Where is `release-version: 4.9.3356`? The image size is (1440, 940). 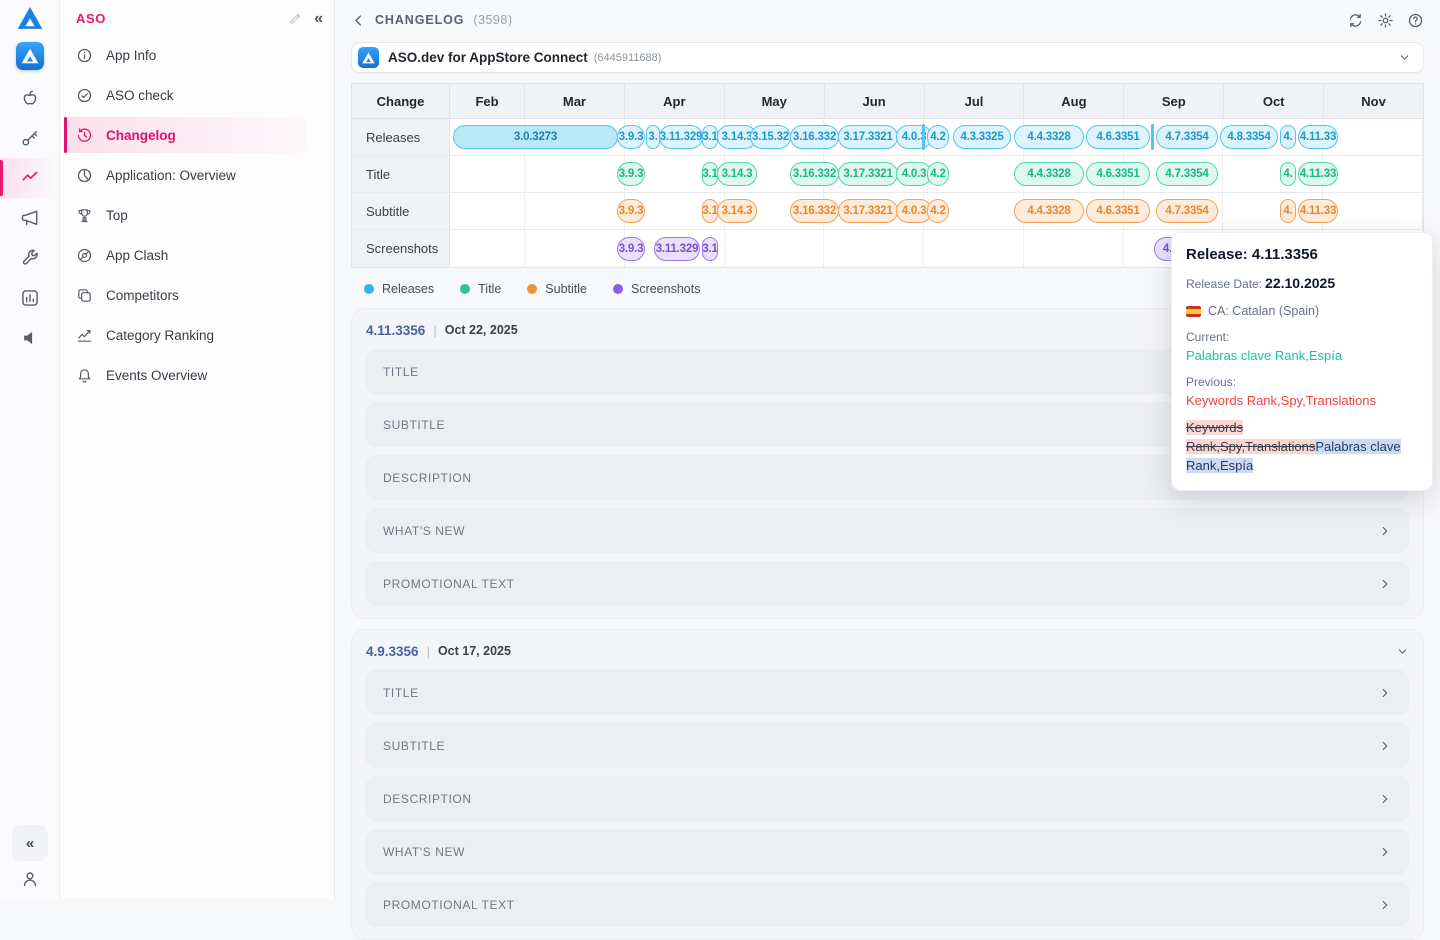
release-version: 4.9.3356 is located at coordinates (392, 651).